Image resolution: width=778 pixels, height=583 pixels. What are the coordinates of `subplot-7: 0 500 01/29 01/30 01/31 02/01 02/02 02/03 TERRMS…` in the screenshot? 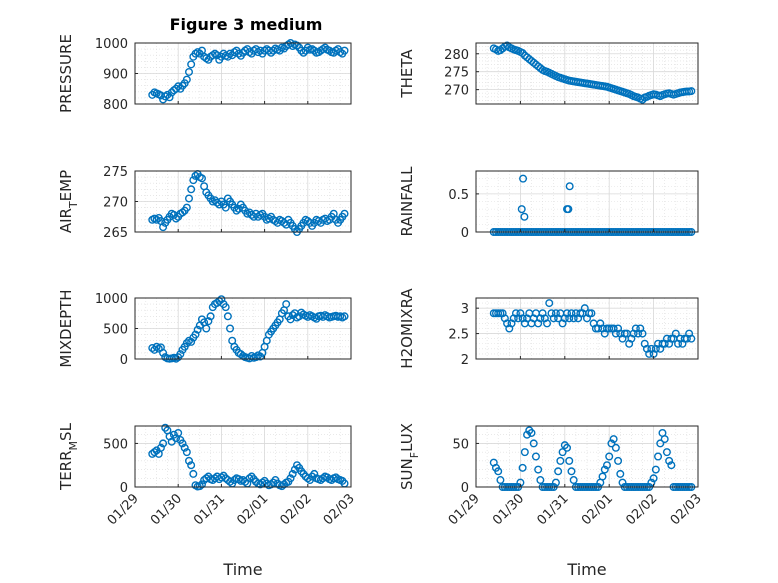 It's located at (207, 500).